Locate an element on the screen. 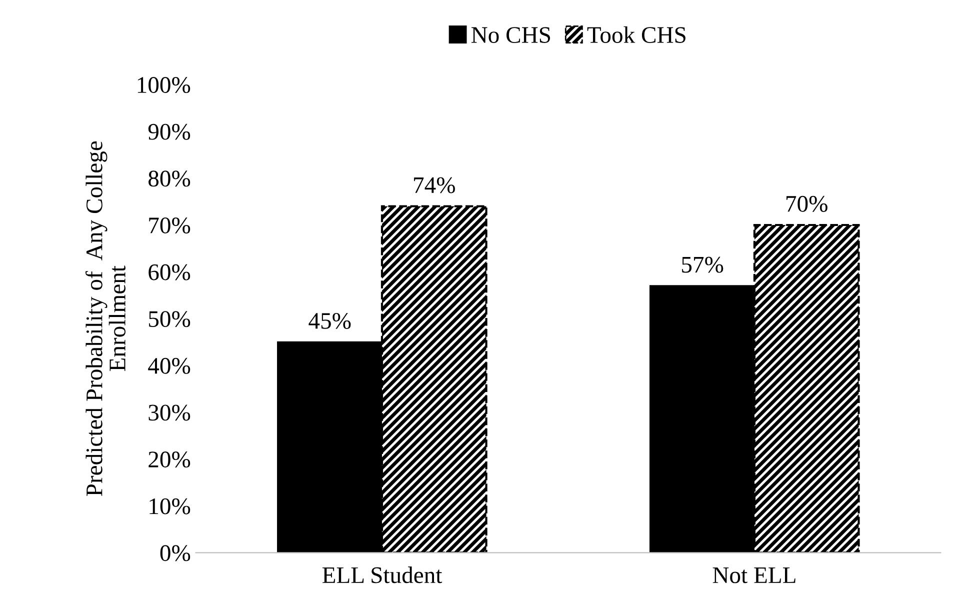 The width and height of the screenshot is (955, 604). y-tick-label: 60% is located at coordinates (169, 272).